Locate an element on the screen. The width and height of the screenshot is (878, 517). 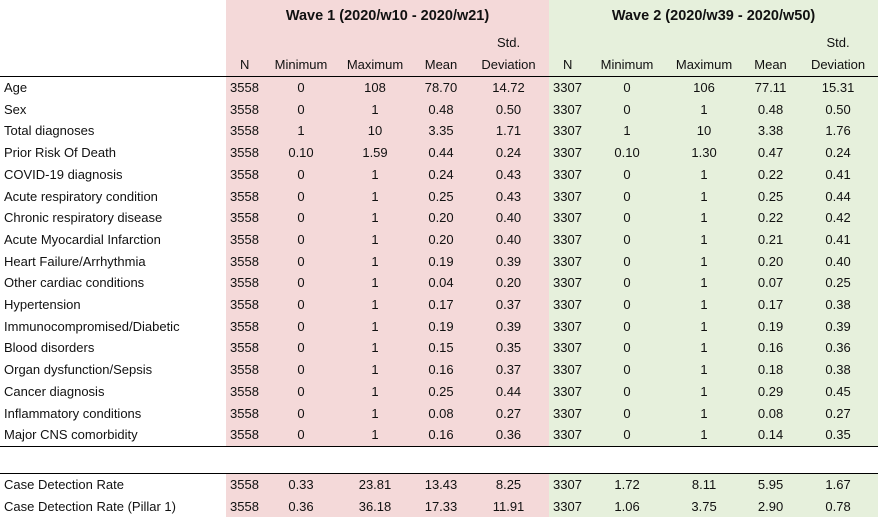
wave-1-std-cell: 0.50 is located at coordinates (509, 109).